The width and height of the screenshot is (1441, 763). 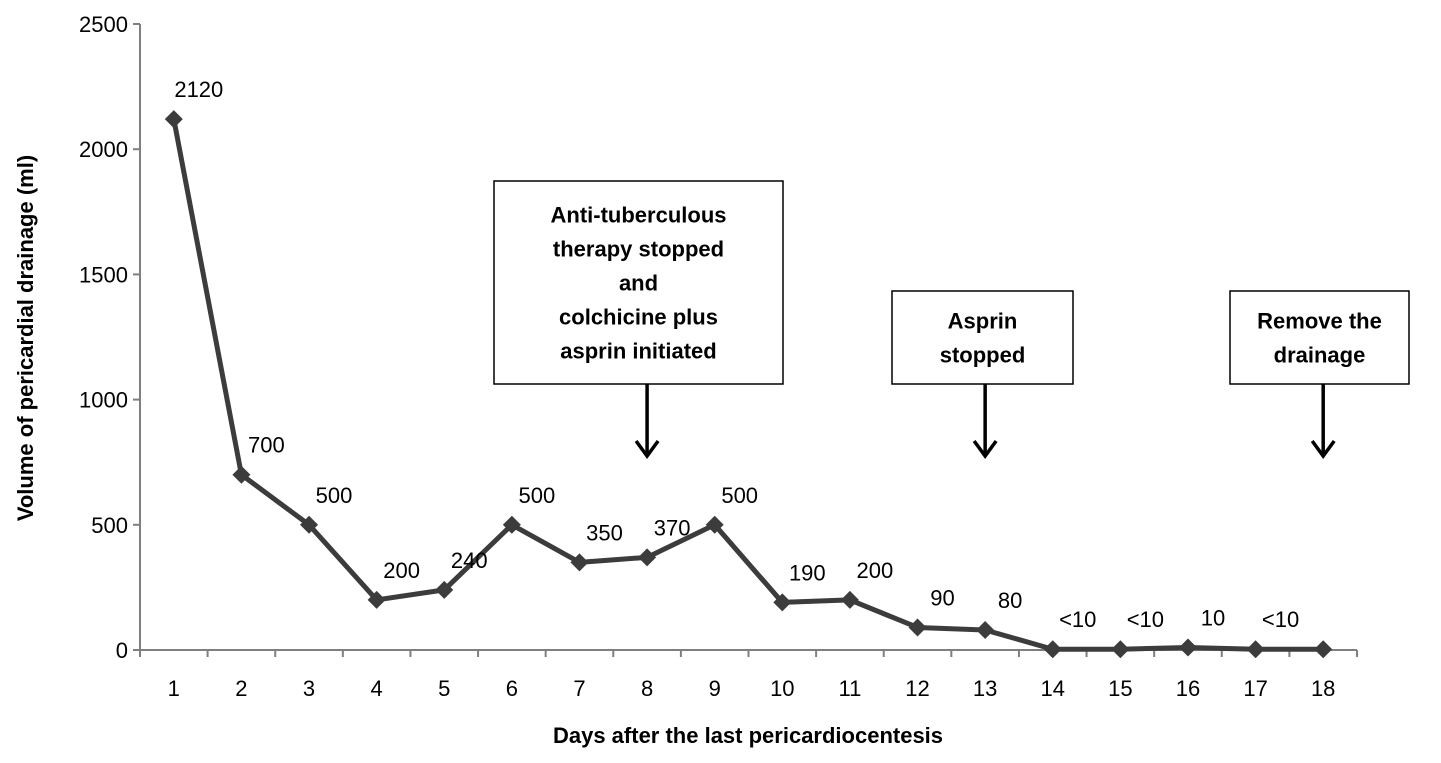 I want to click on annotation-text: stopped, so click(x=983, y=355).